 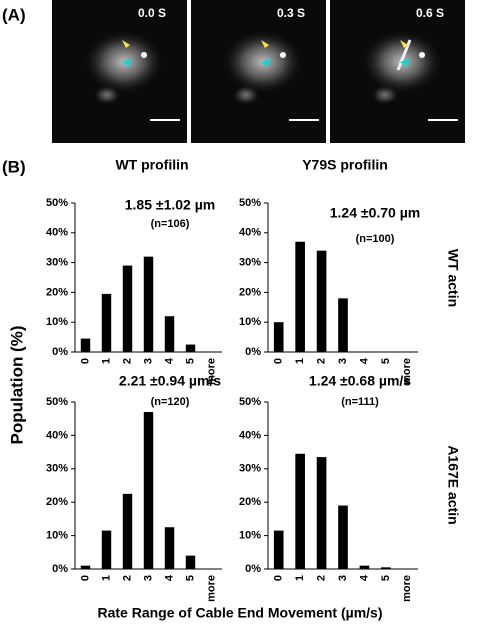 I want to click on timestamp: 0.0 S, so click(x=152, y=13).